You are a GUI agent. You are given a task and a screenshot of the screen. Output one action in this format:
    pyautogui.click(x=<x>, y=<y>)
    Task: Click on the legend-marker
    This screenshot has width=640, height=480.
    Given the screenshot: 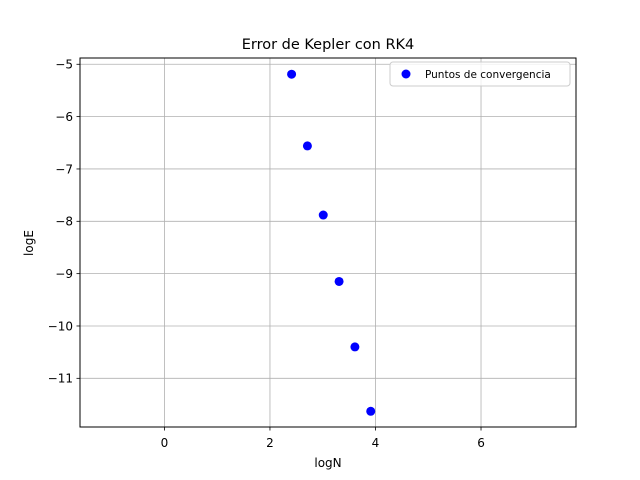 What is the action you would take?
    pyautogui.click(x=406, y=74)
    